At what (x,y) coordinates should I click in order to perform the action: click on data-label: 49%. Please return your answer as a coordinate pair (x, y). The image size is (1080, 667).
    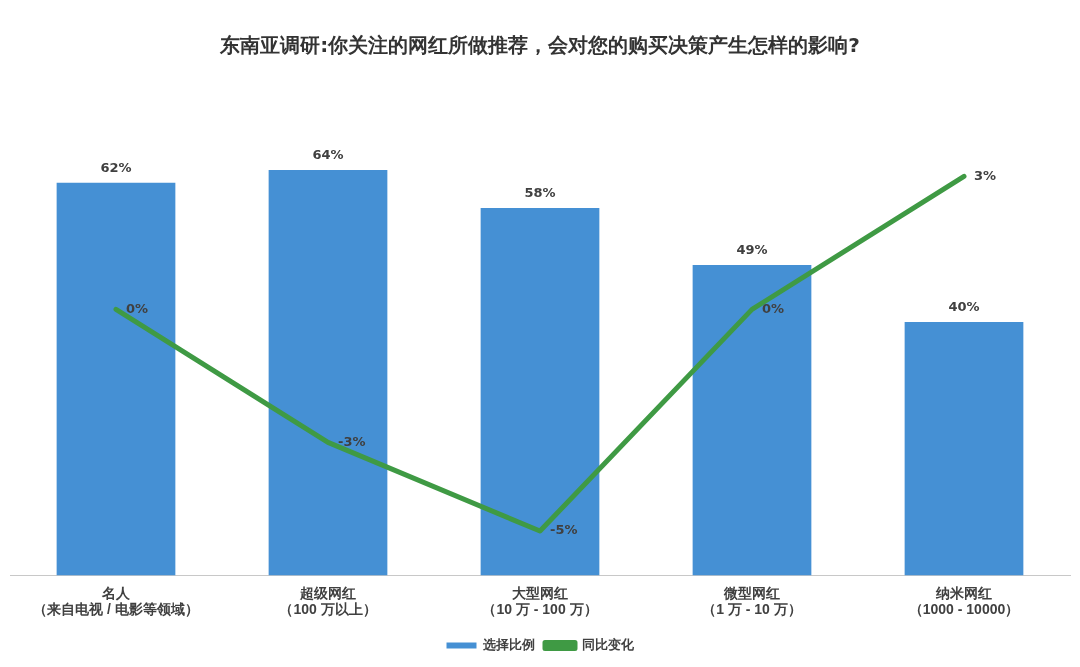
    Looking at the image, I should click on (752, 249).